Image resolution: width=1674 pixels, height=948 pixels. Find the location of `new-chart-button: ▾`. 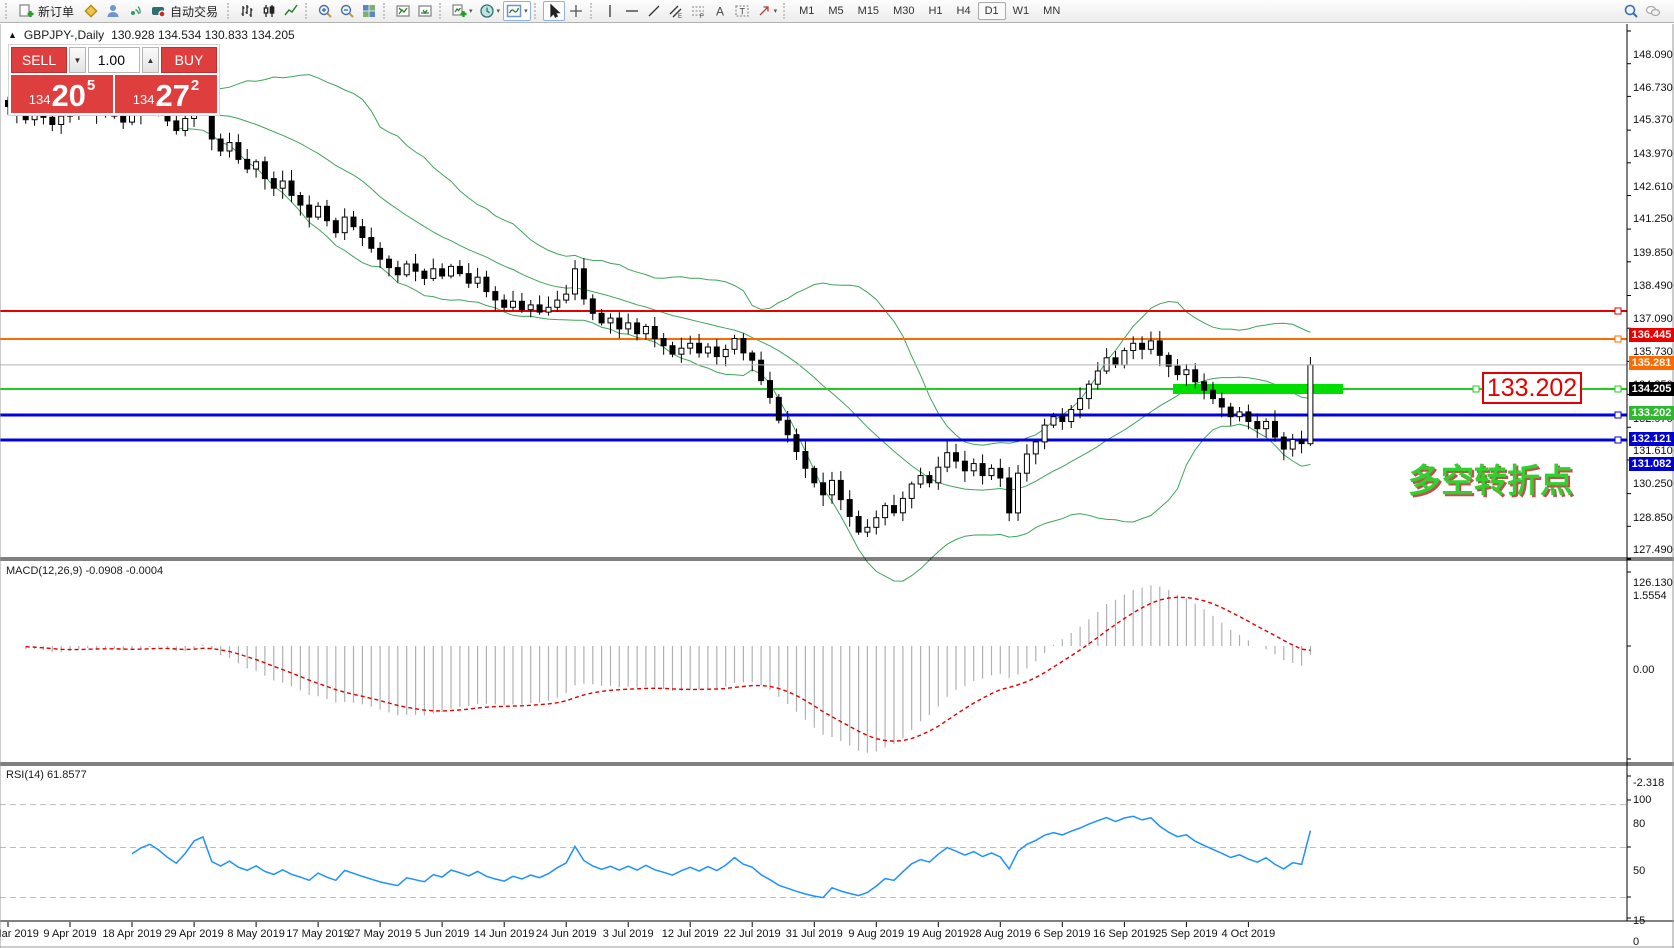

new-chart-button: ▾ is located at coordinates (462, 11).